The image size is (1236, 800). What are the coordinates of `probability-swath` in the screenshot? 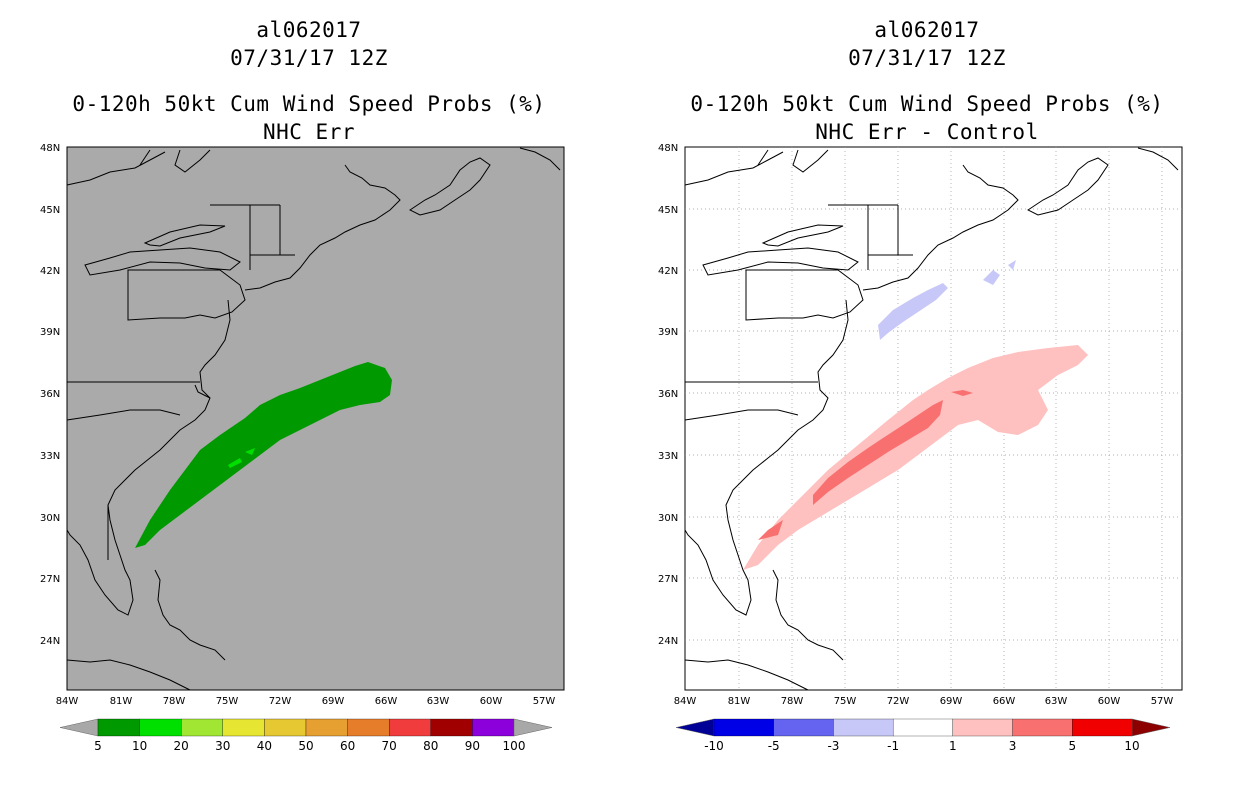 It's located at (263, 455).